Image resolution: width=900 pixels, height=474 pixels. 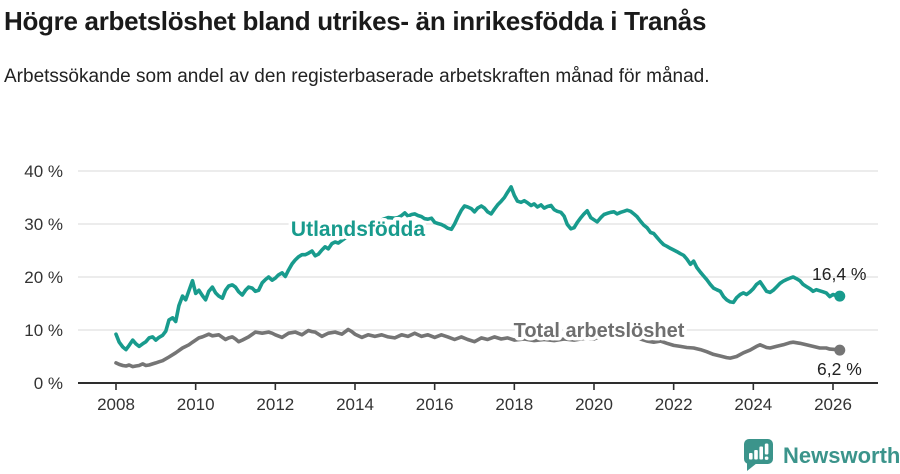 What do you see at coordinates (43, 330) in the screenshot?
I see `y-tick-label: 10 %` at bounding box center [43, 330].